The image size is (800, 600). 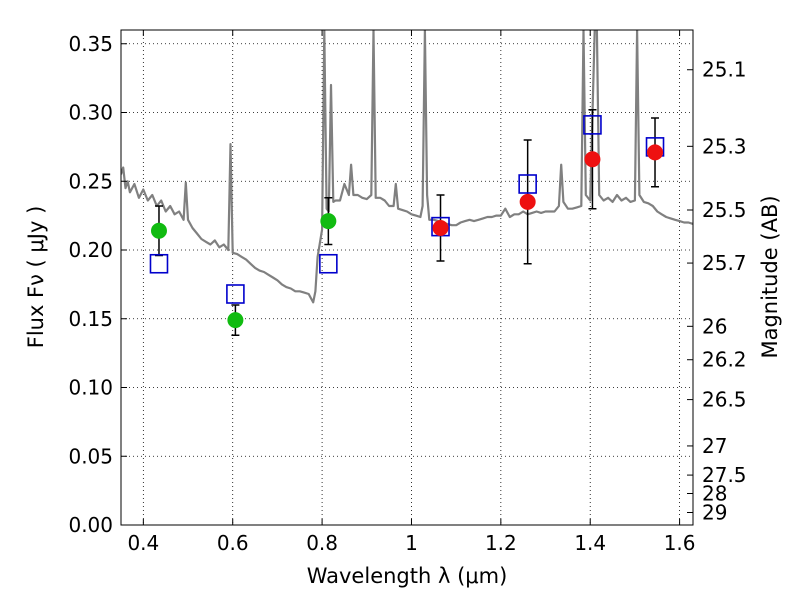 What do you see at coordinates (724, 360) in the screenshot?
I see `y2-tick-label: 26.2` at bounding box center [724, 360].